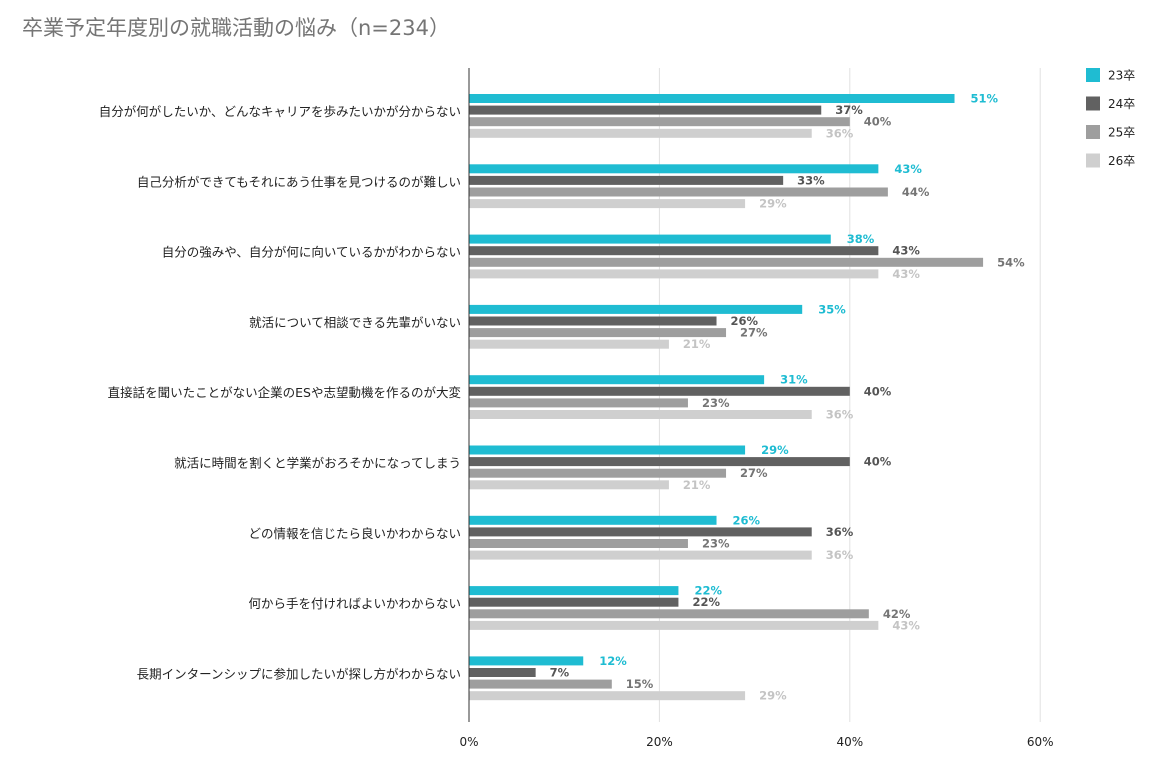 Image resolution: width=1159 pixels, height=764 pixels. I want to click on category-label: 就活について相談できる先輩がいない, so click(355, 322).